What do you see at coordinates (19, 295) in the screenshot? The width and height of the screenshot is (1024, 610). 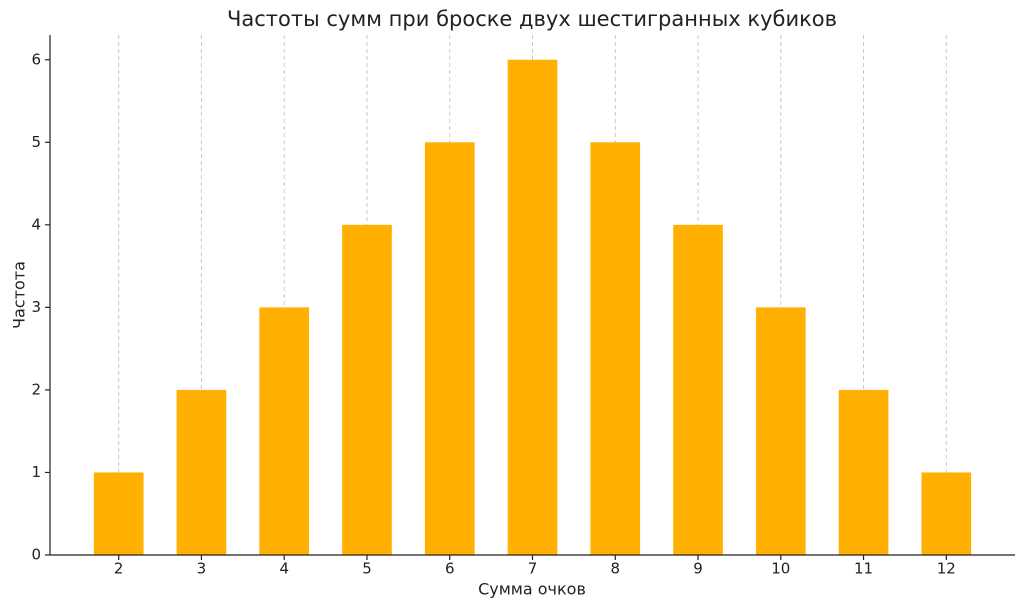 I see `y-axis-label: Частота` at bounding box center [19, 295].